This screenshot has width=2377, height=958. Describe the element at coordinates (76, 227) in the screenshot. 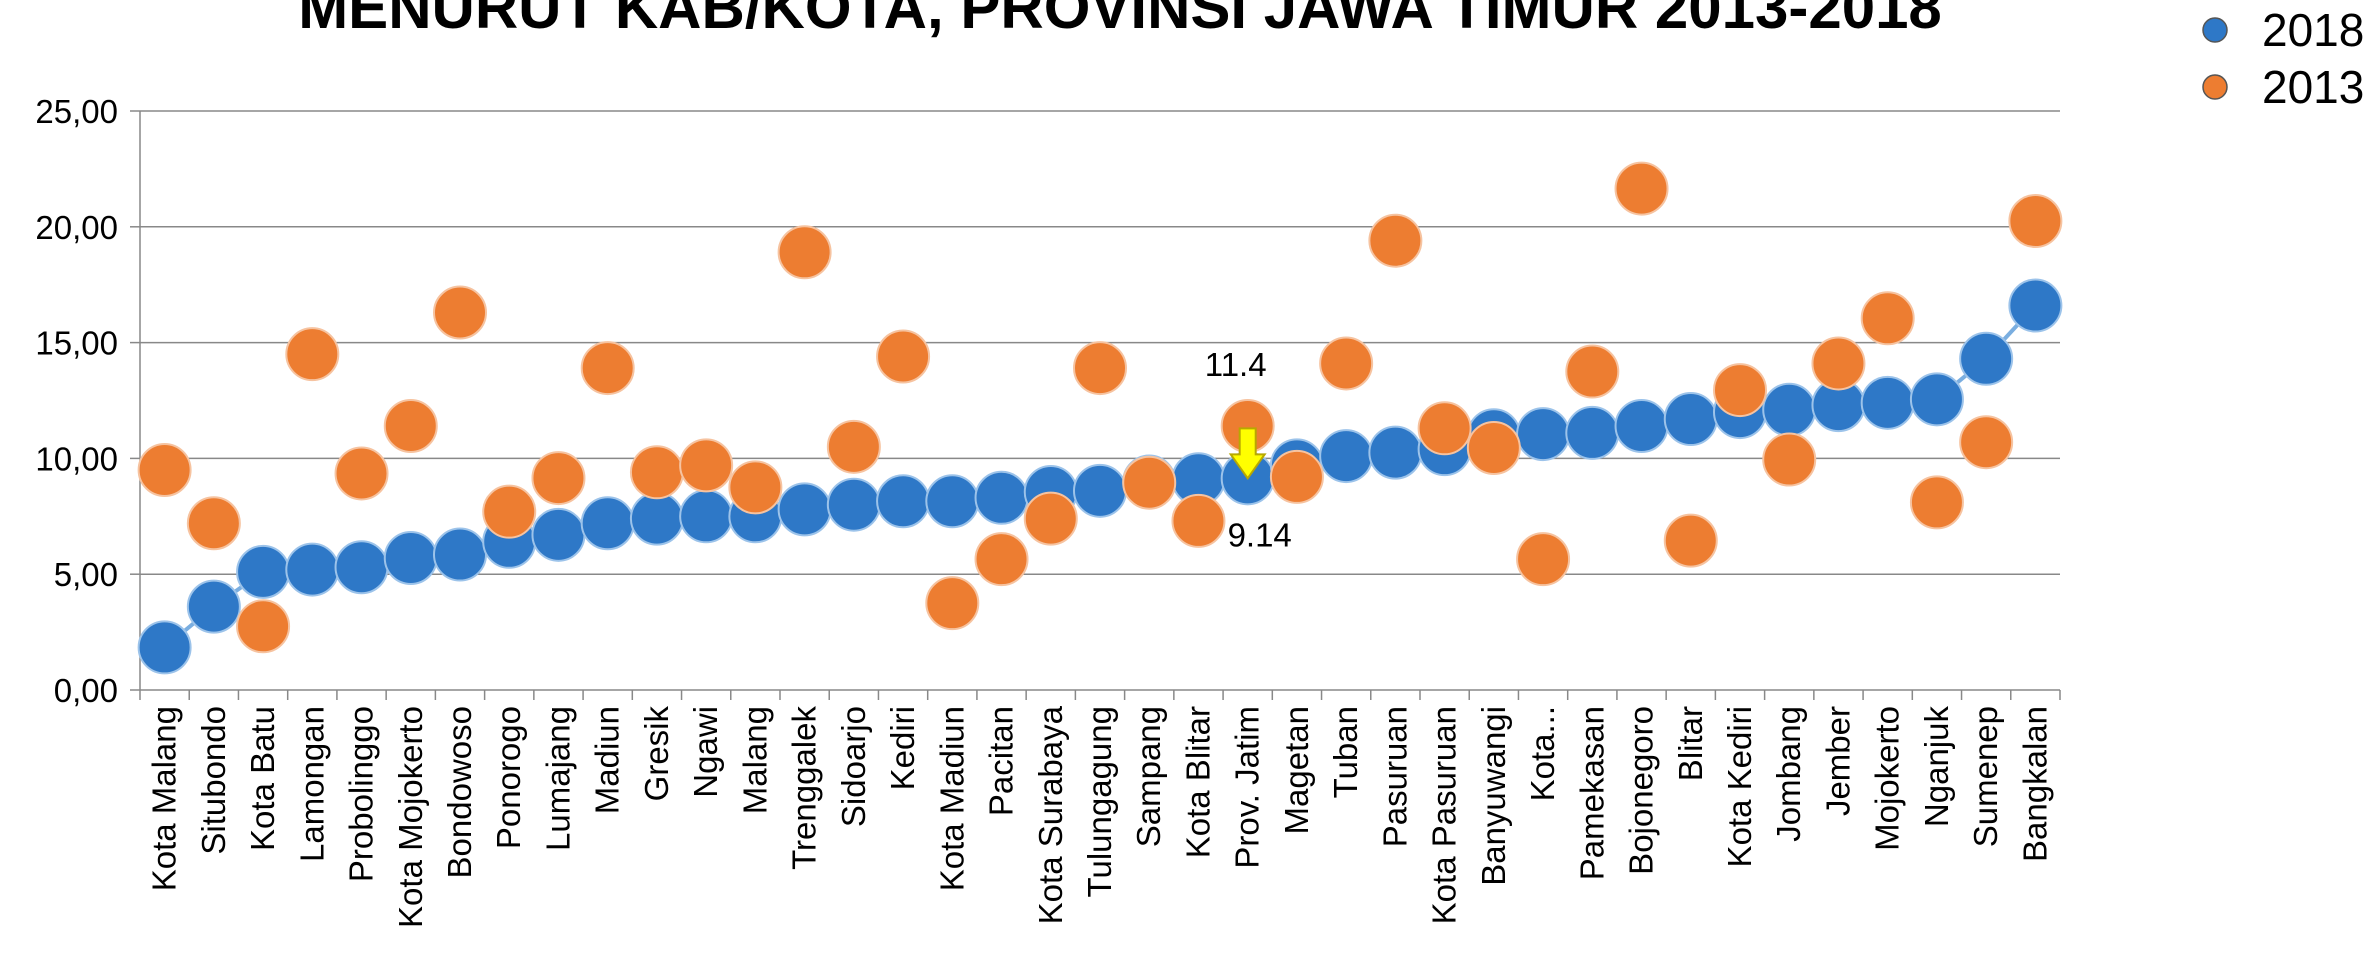

I see `y-tick-label: 20,00` at that location.